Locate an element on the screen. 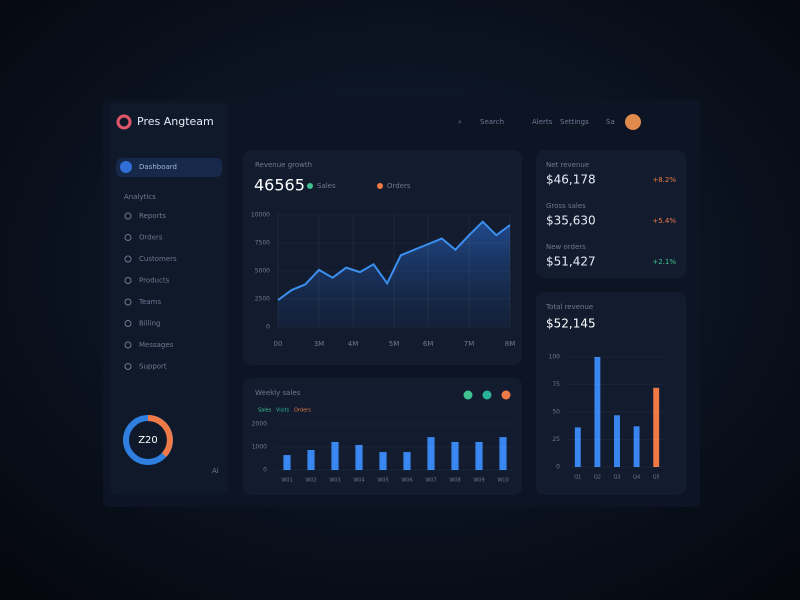 This screenshot has height=600, width=800. sidebar-footer: Ai is located at coordinates (215, 471).